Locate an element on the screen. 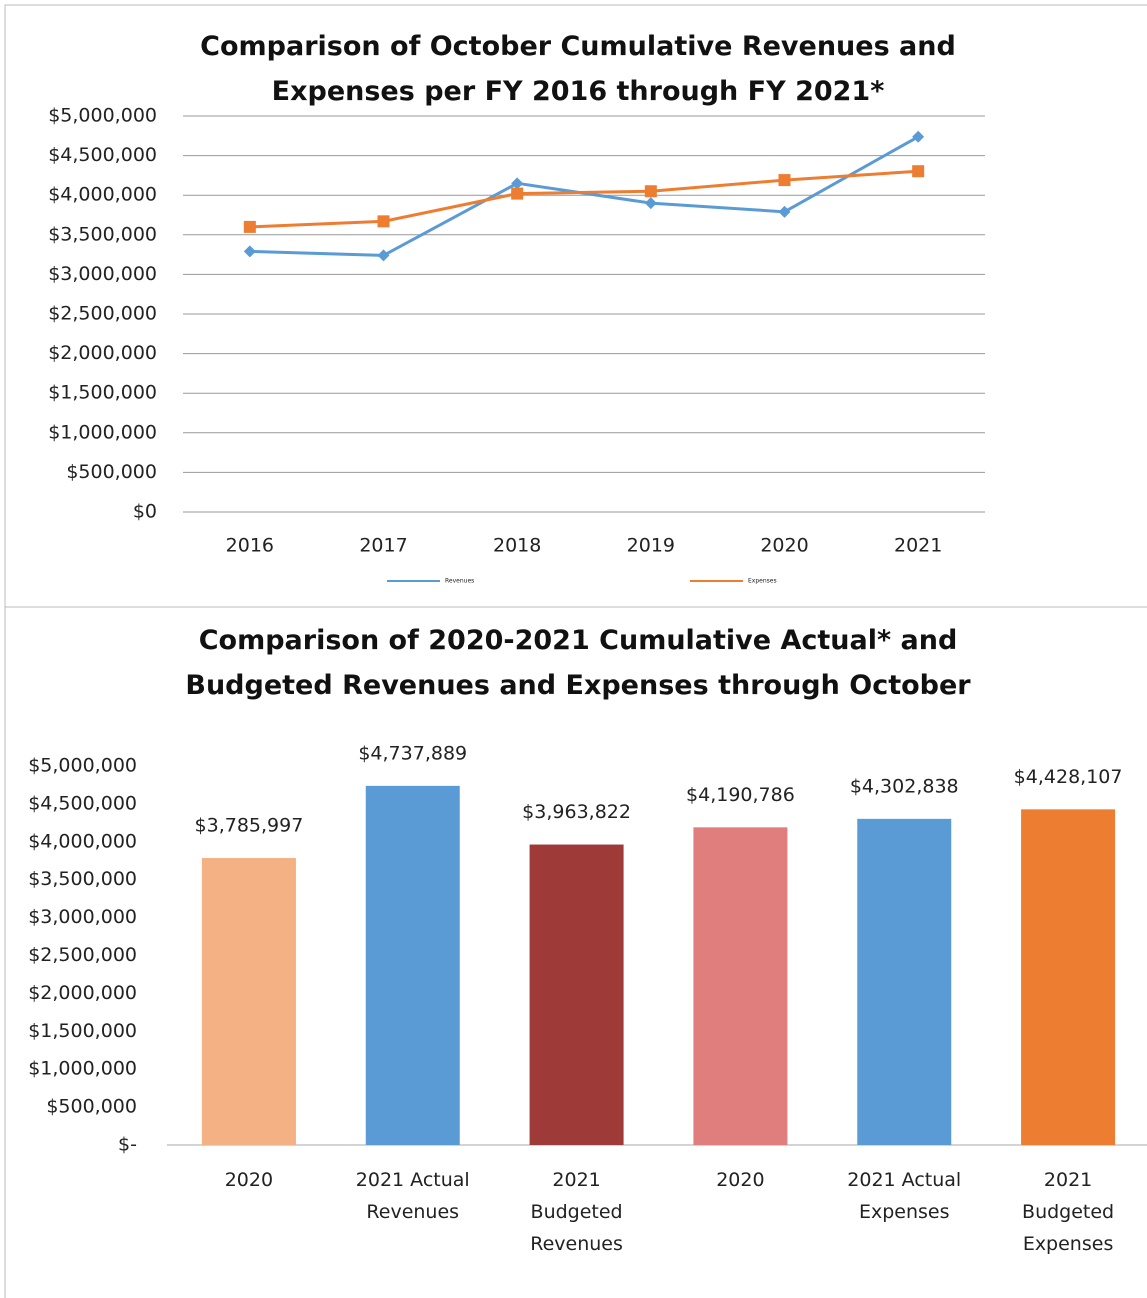  data-label: $4,190,786 is located at coordinates (740, 795).